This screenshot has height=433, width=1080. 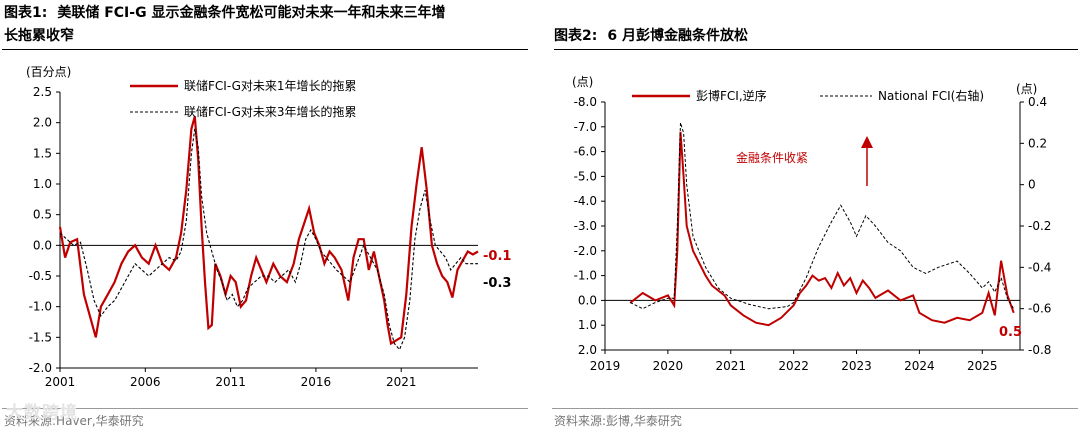 What do you see at coordinates (677, 36) in the screenshot?
I see `chart2-title-text: 6 月彭博金融条件放松` at bounding box center [677, 36].